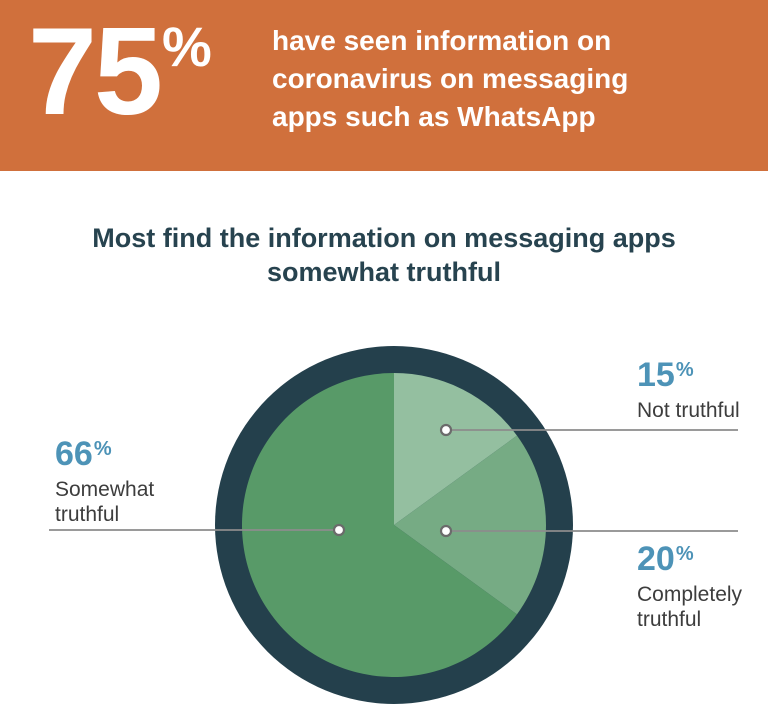 The height and width of the screenshot is (720, 768). I want to click on pie-segment-completely-truthful, so click(470, 525).